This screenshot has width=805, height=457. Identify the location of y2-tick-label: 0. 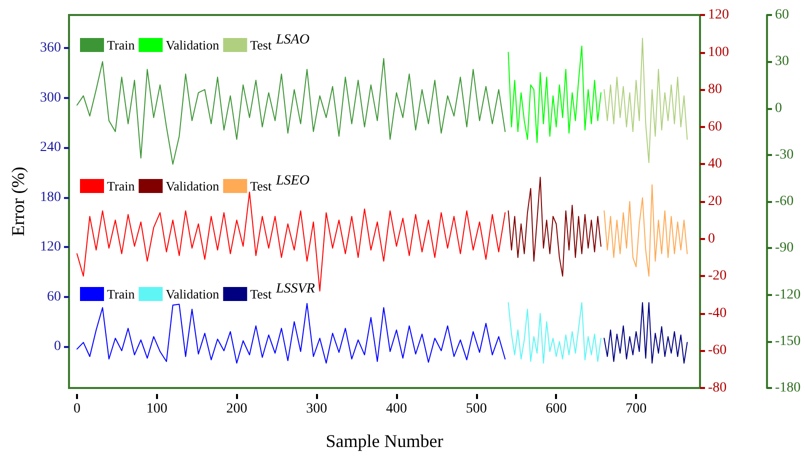
(711, 238).